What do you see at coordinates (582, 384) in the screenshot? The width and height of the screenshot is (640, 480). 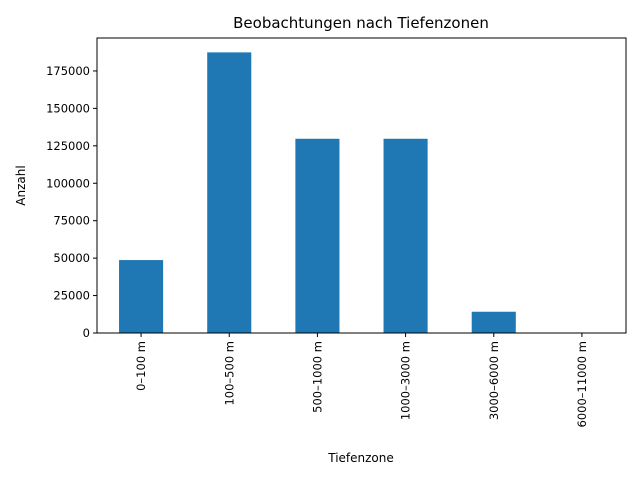 I see `x-tick-label: 6000–11000 m` at bounding box center [582, 384].